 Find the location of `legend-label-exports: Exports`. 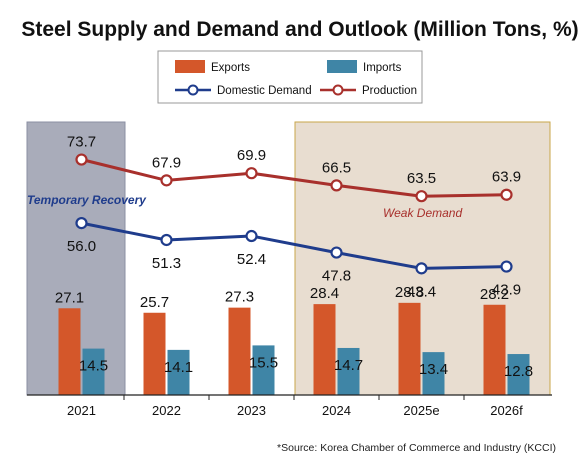

legend-label-exports: Exports is located at coordinates (230, 68).